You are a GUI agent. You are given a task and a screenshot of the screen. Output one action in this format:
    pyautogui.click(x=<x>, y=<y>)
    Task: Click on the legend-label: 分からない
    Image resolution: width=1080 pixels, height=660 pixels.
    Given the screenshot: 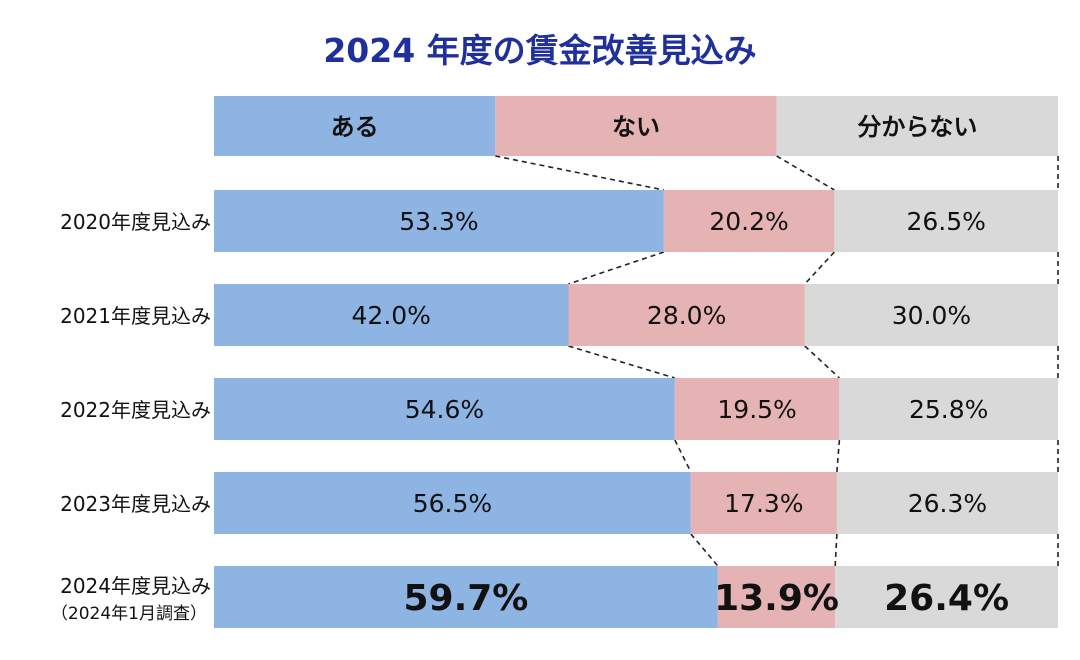 What is the action you would take?
    pyautogui.click(x=917, y=127)
    